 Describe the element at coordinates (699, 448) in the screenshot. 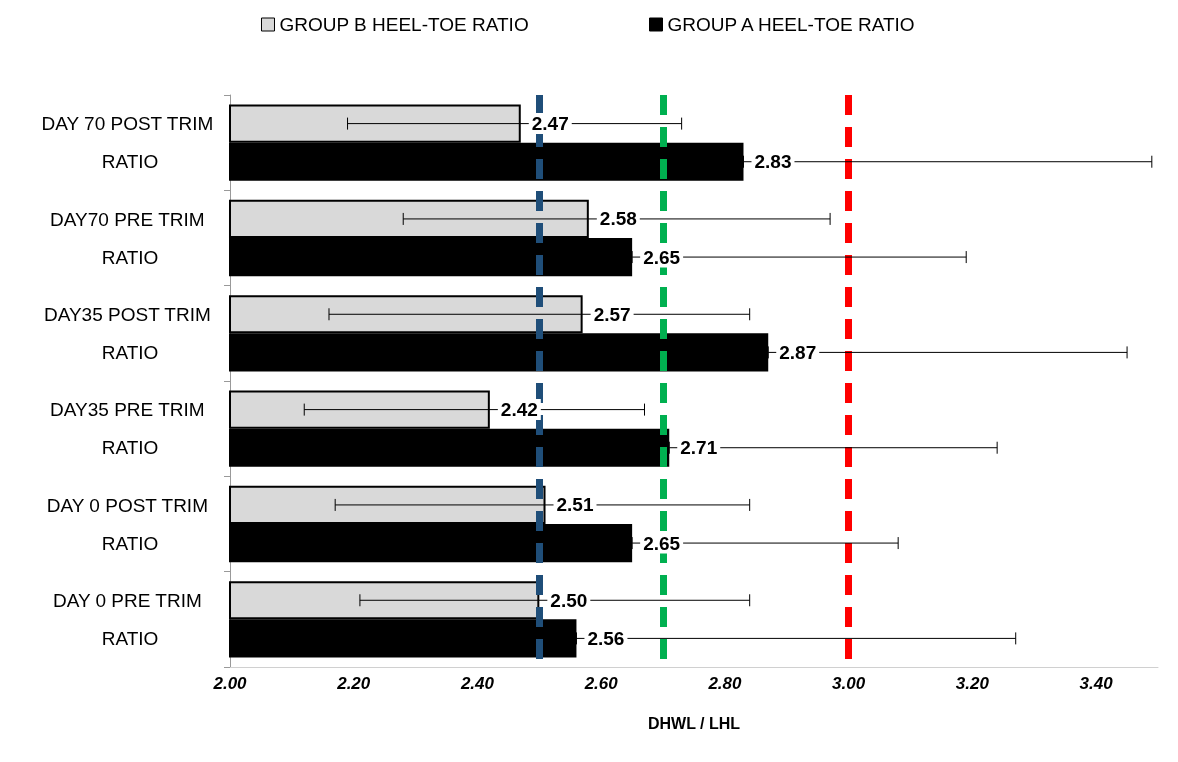

I see `data-label: 2.71` at that location.